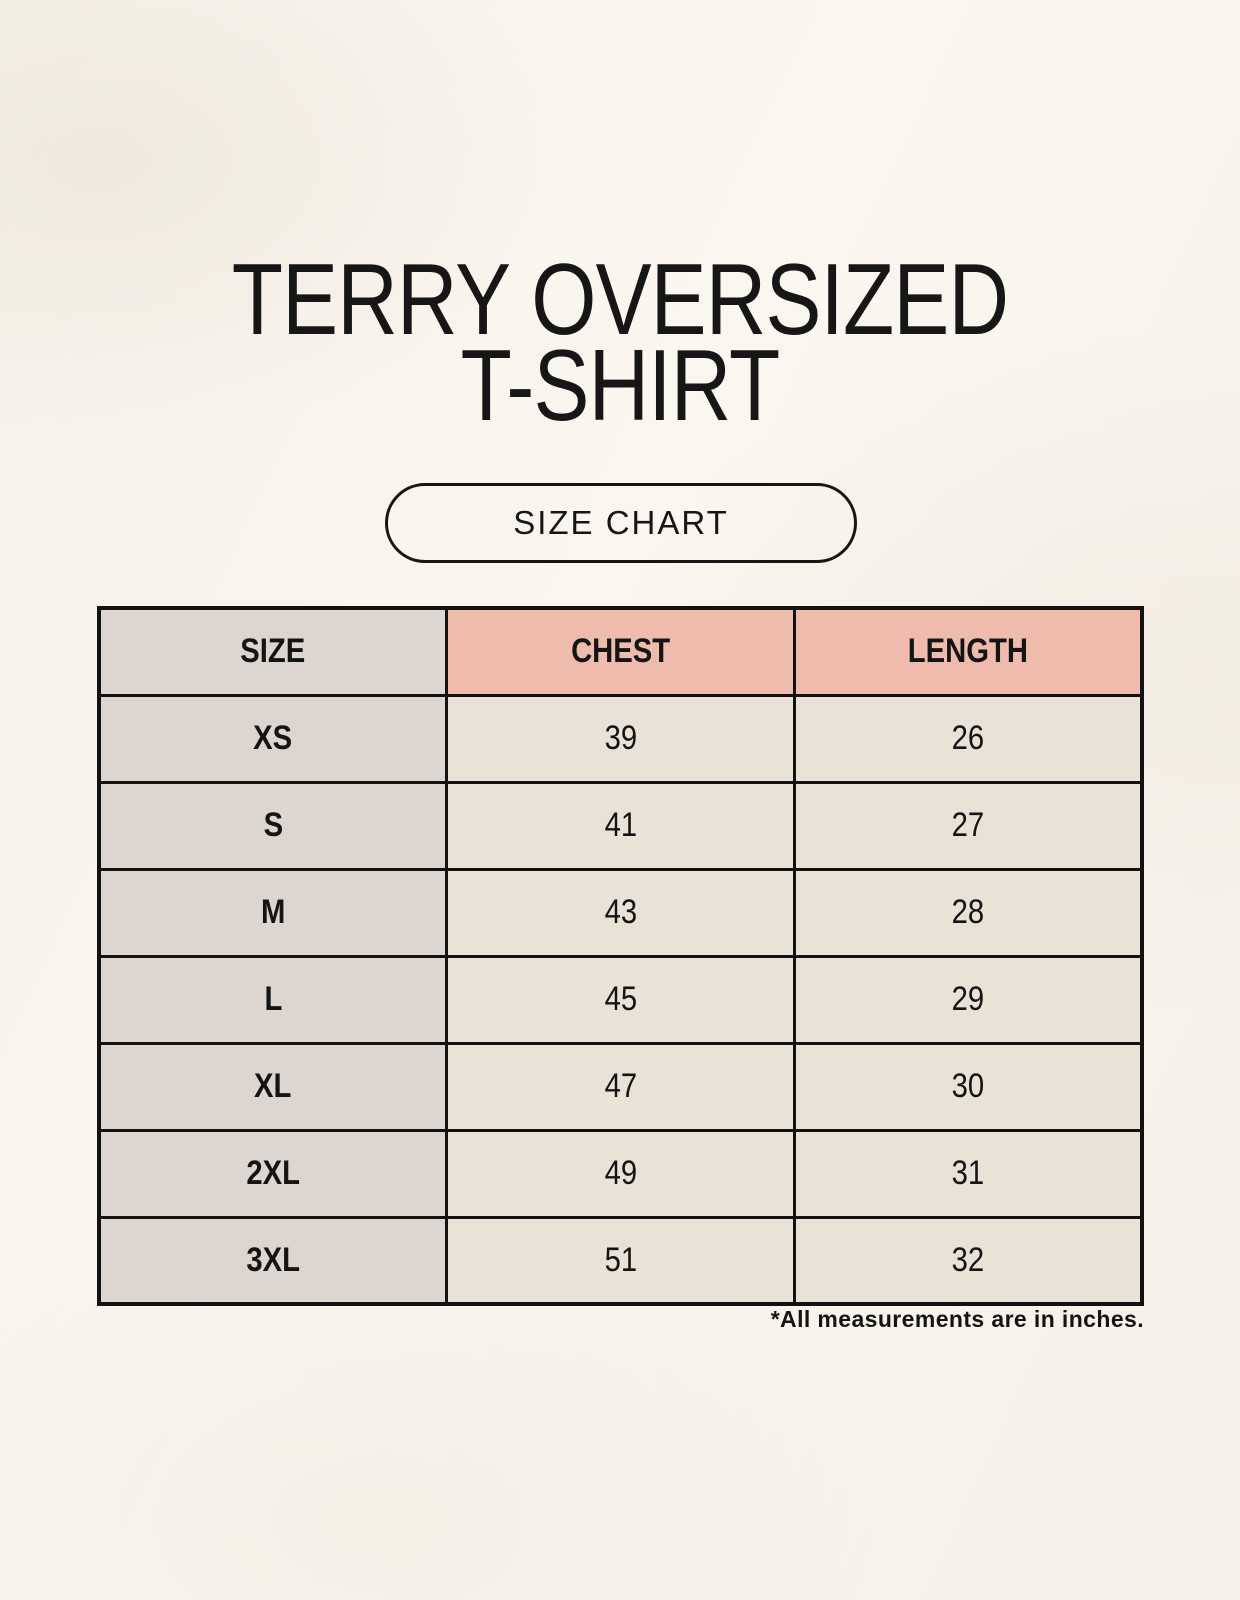 The height and width of the screenshot is (1600, 1240). I want to click on chest-cell: 51, so click(620, 1260).